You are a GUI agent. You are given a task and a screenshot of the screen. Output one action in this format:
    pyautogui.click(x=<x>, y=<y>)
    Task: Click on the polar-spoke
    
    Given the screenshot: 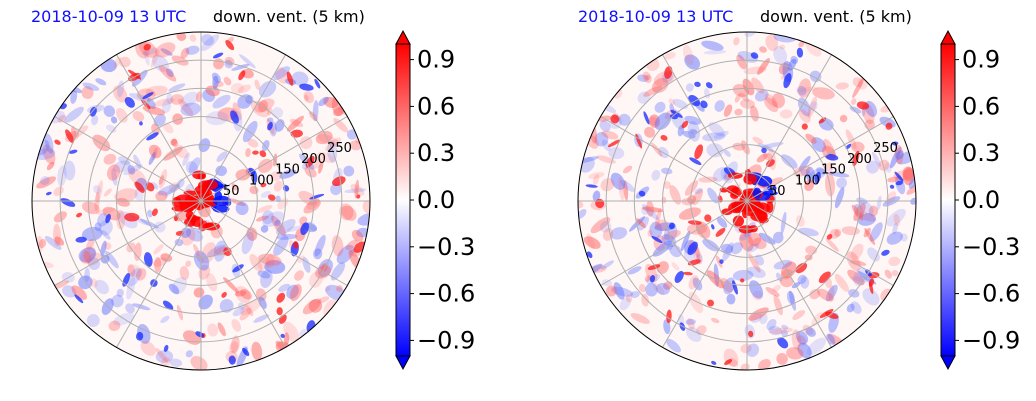 What is the action you would take?
    pyautogui.click(x=243, y=274)
    